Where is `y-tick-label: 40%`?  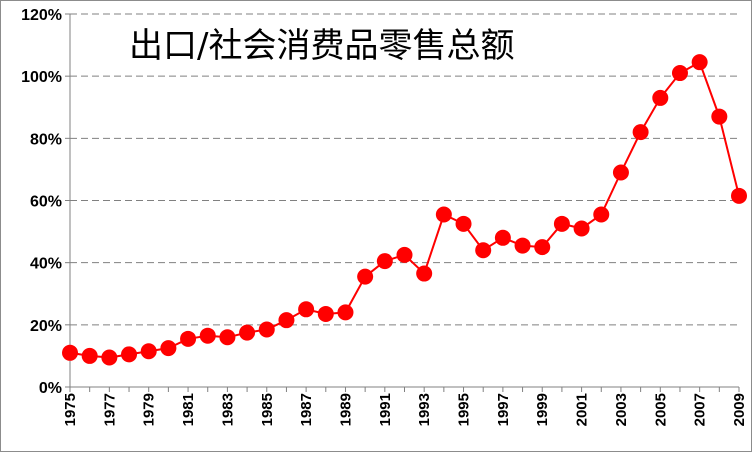
y-tick-label: 40% is located at coordinates (46, 264).